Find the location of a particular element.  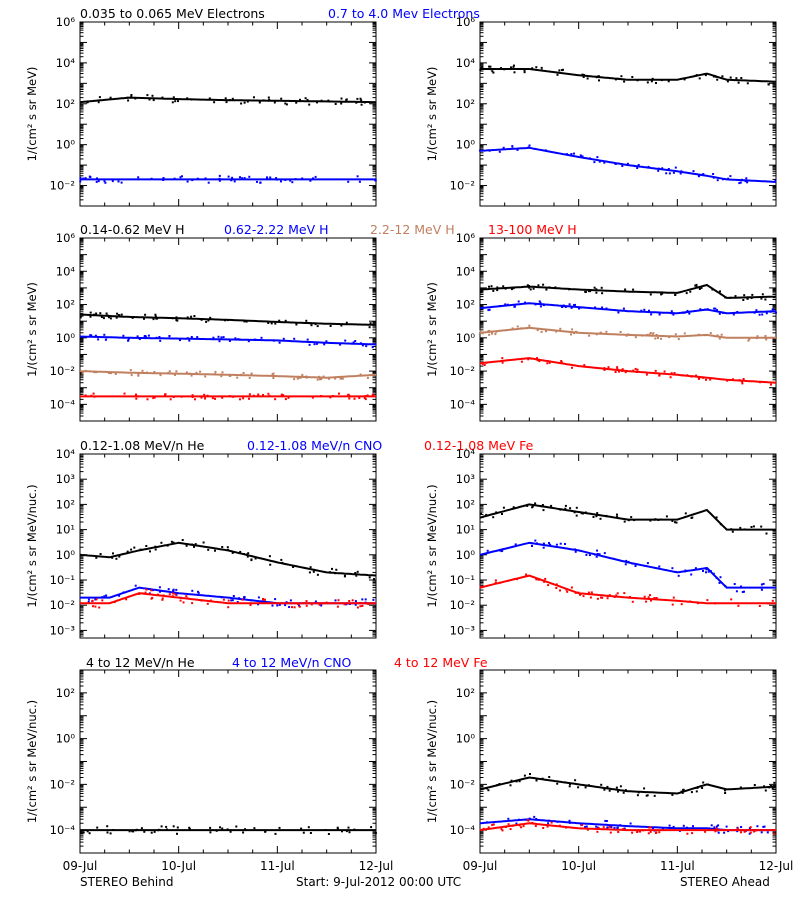

y-tick-label: 10² is located at coordinates (65, 305).